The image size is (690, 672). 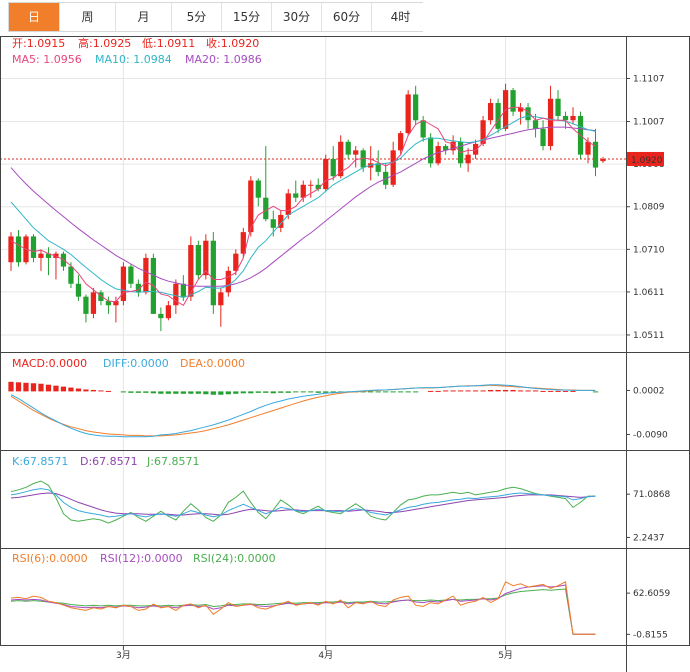 What do you see at coordinates (400, 17) in the screenshot?
I see `tab-period-7: 4时` at bounding box center [400, 17].